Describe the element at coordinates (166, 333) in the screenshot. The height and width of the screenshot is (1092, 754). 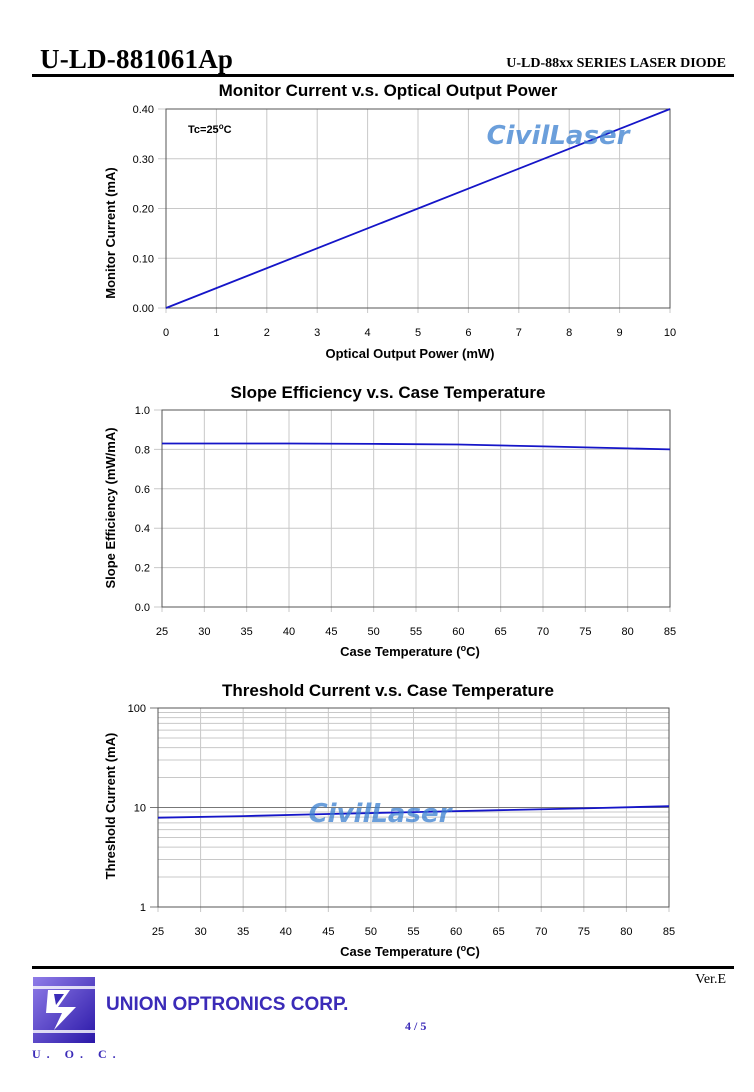
I see `x-tick-label: 0` at that location.